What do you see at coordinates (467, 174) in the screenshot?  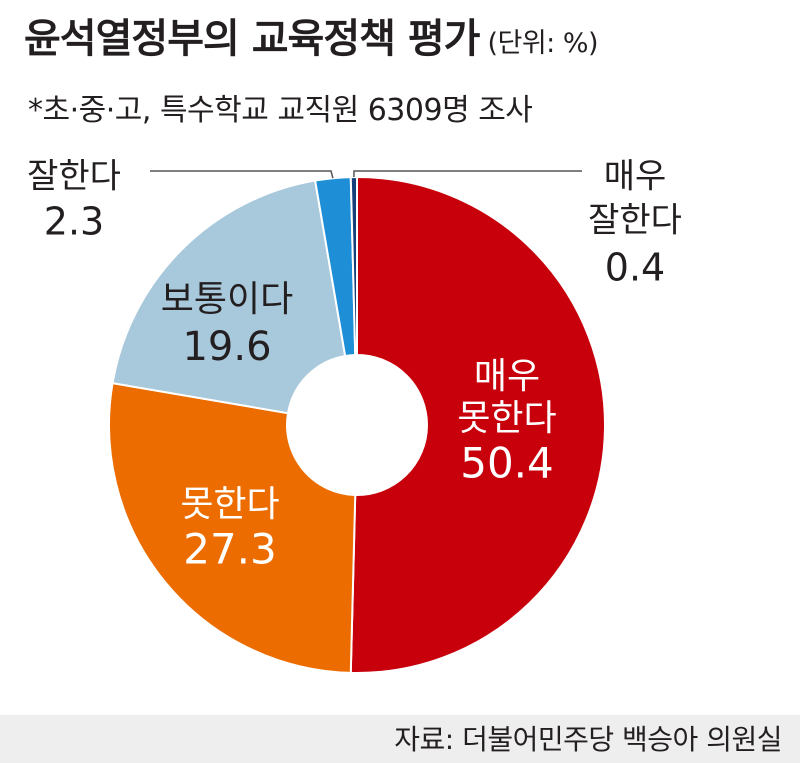 I see `leader-line-very-good` at bounding box center [467, 174].